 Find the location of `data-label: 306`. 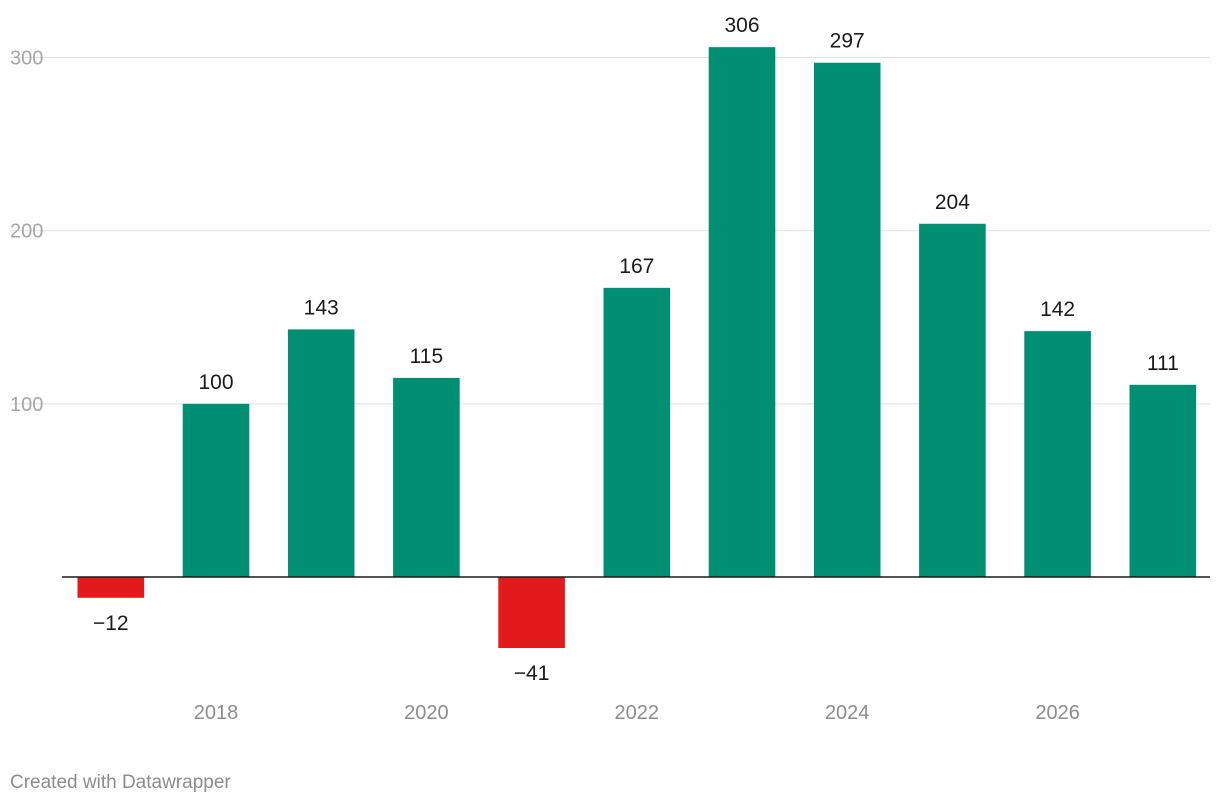

data-label: 306 is located at coordinates (741, 25).